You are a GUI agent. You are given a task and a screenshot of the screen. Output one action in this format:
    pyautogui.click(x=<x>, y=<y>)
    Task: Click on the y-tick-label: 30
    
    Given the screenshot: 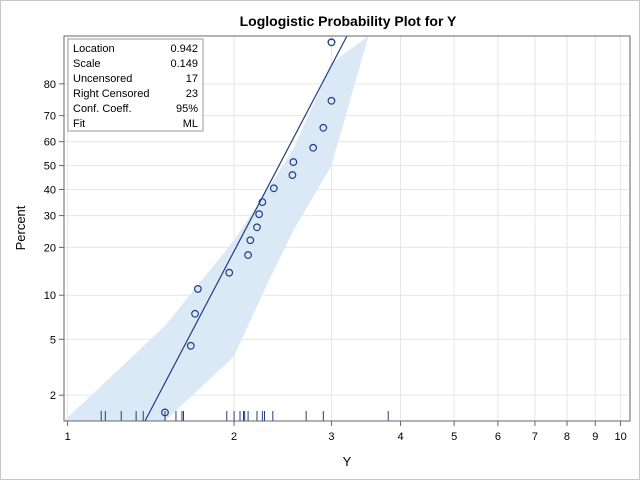 What is the action you would take?
    pyautogui.click(x=50, y=217)
    